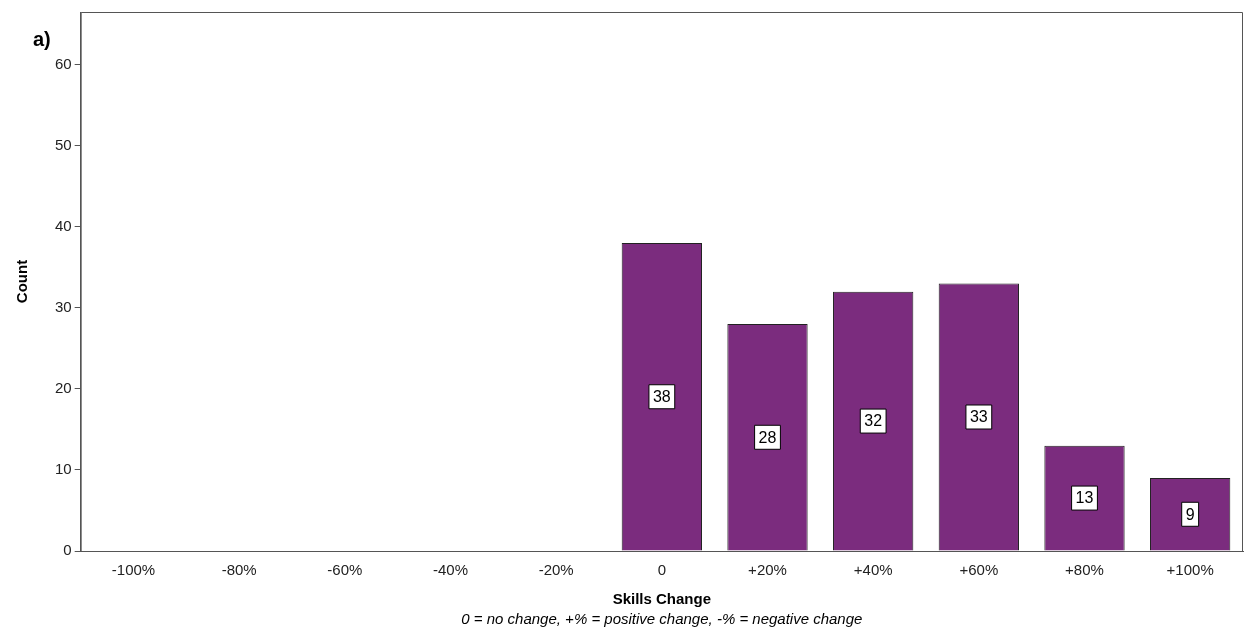 This screenshot has height=641, width=1245. Describe the element at coordinates (978, 417) in the screenshot. I see `data-label: 33` at that location.